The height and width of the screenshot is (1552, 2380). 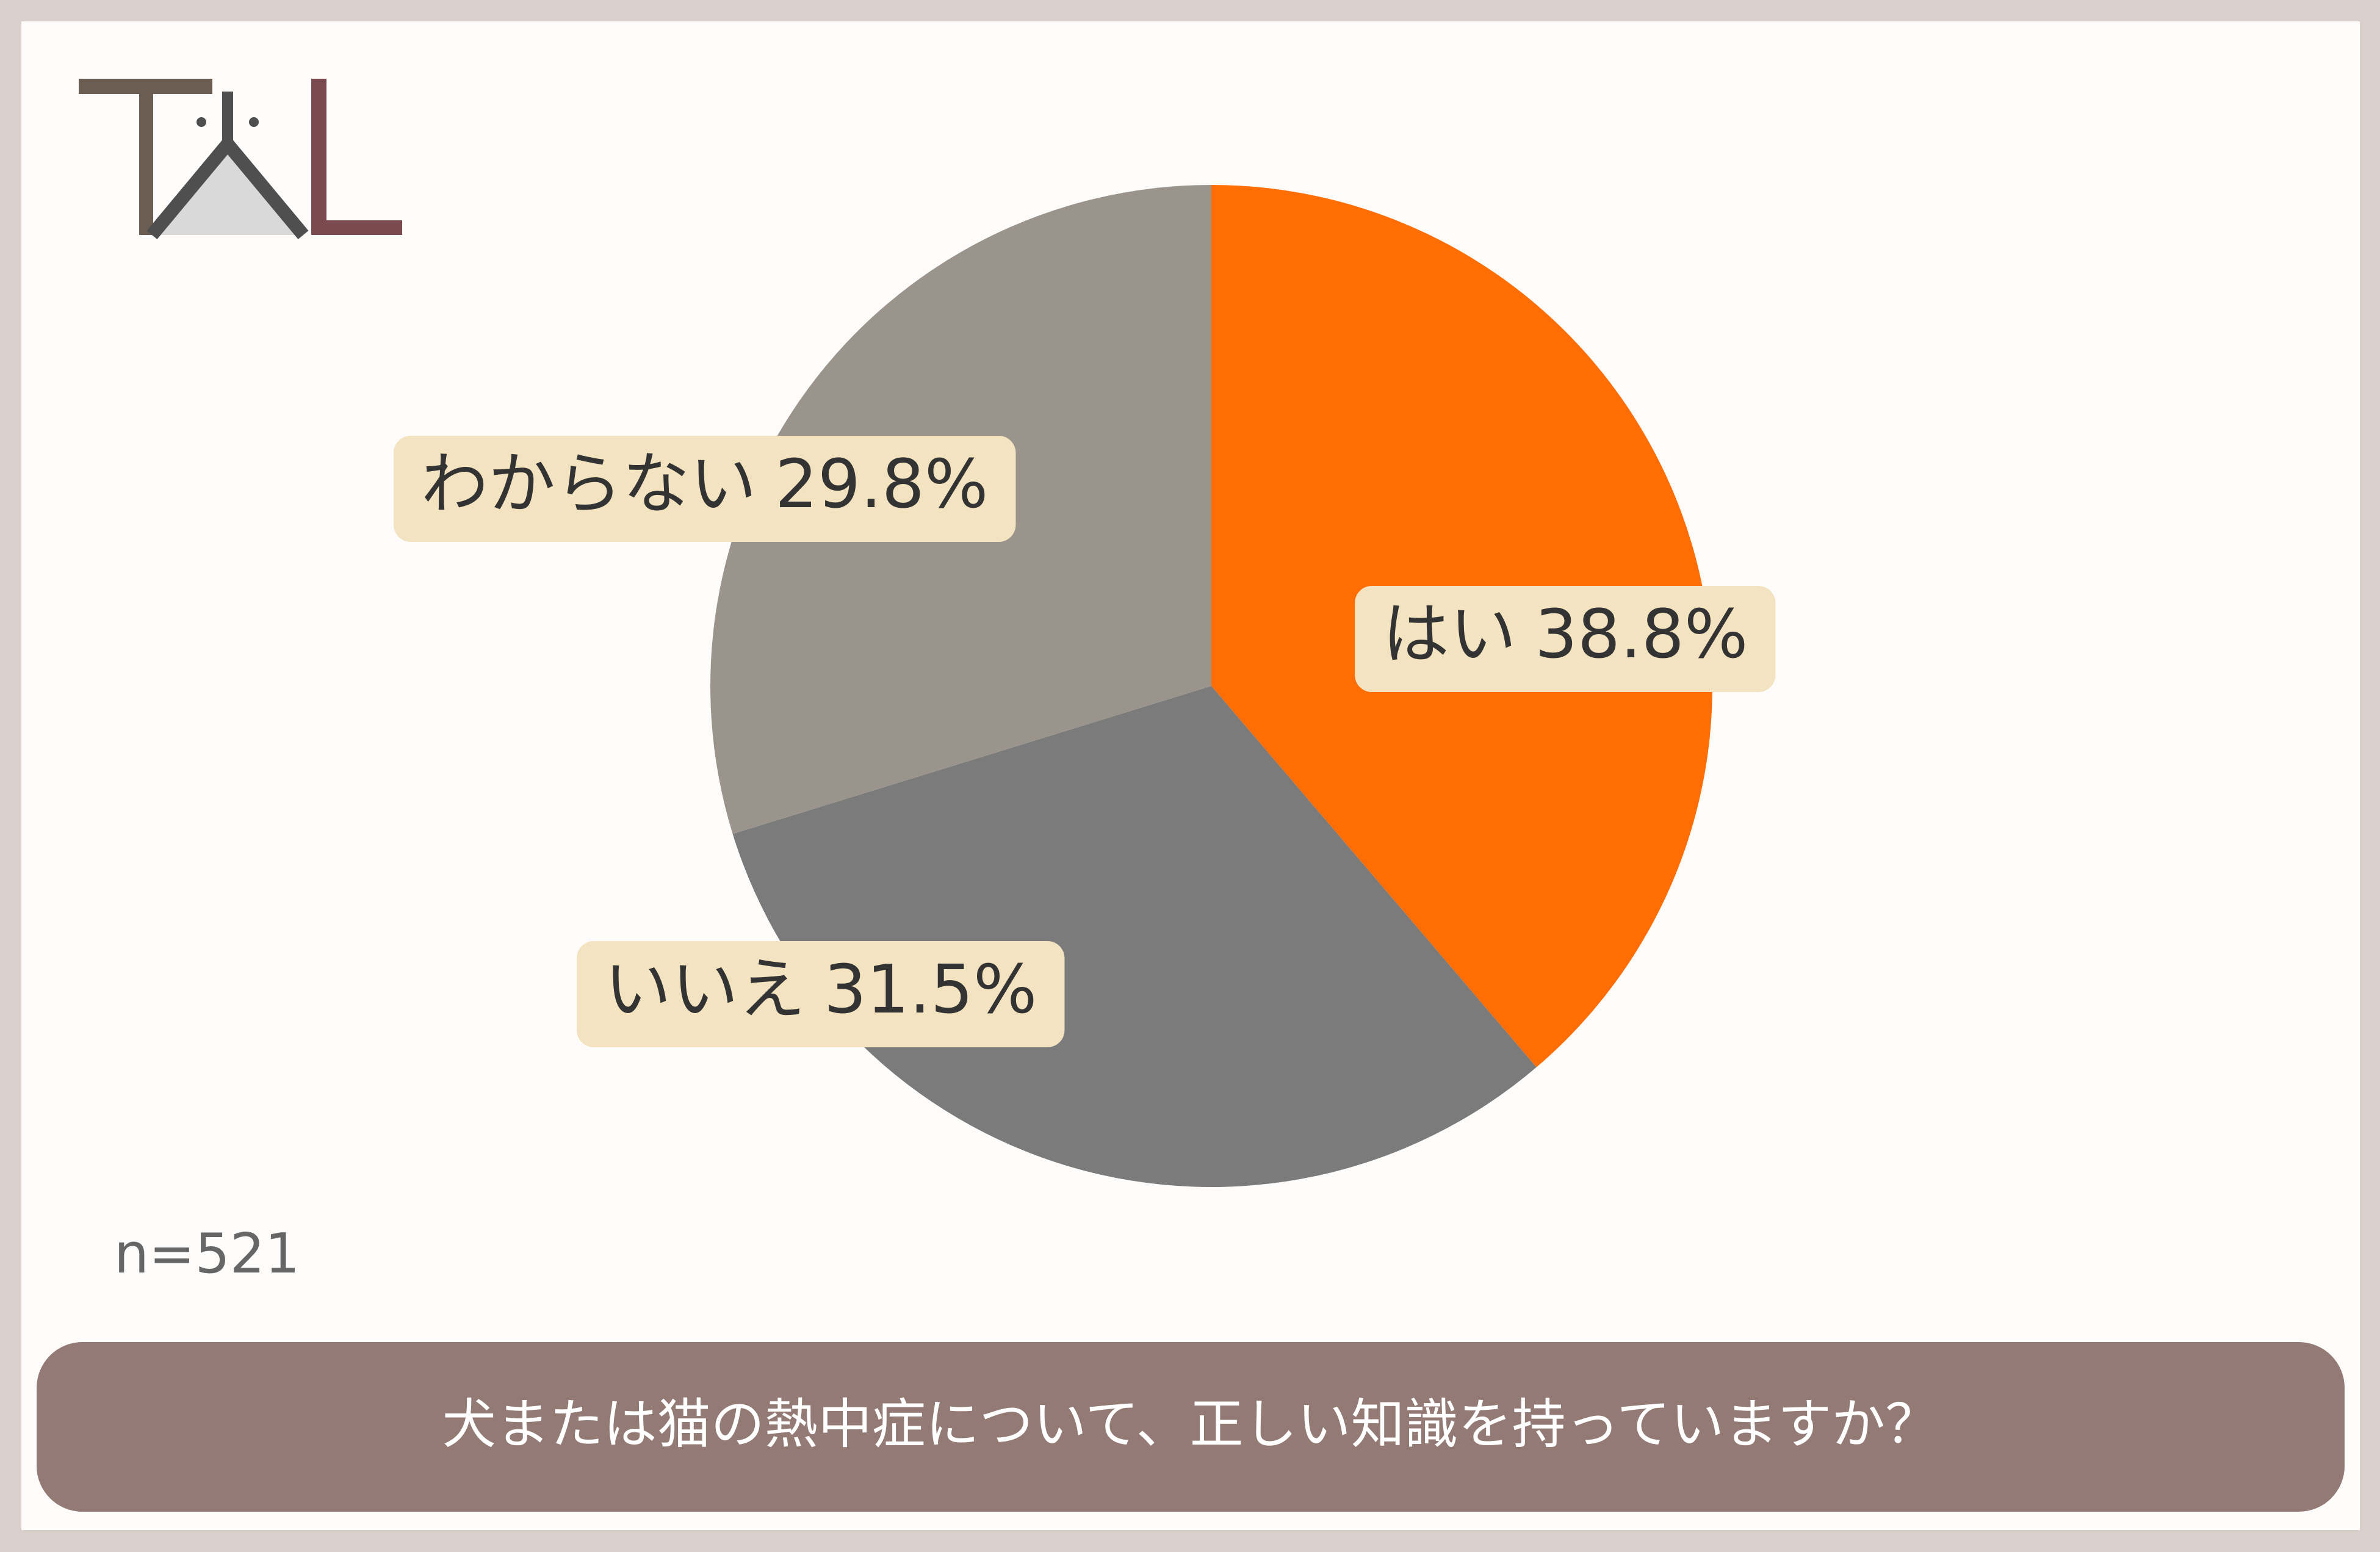 I want to click on data-label: わからない 29.8%, so click(x=705, y=489).